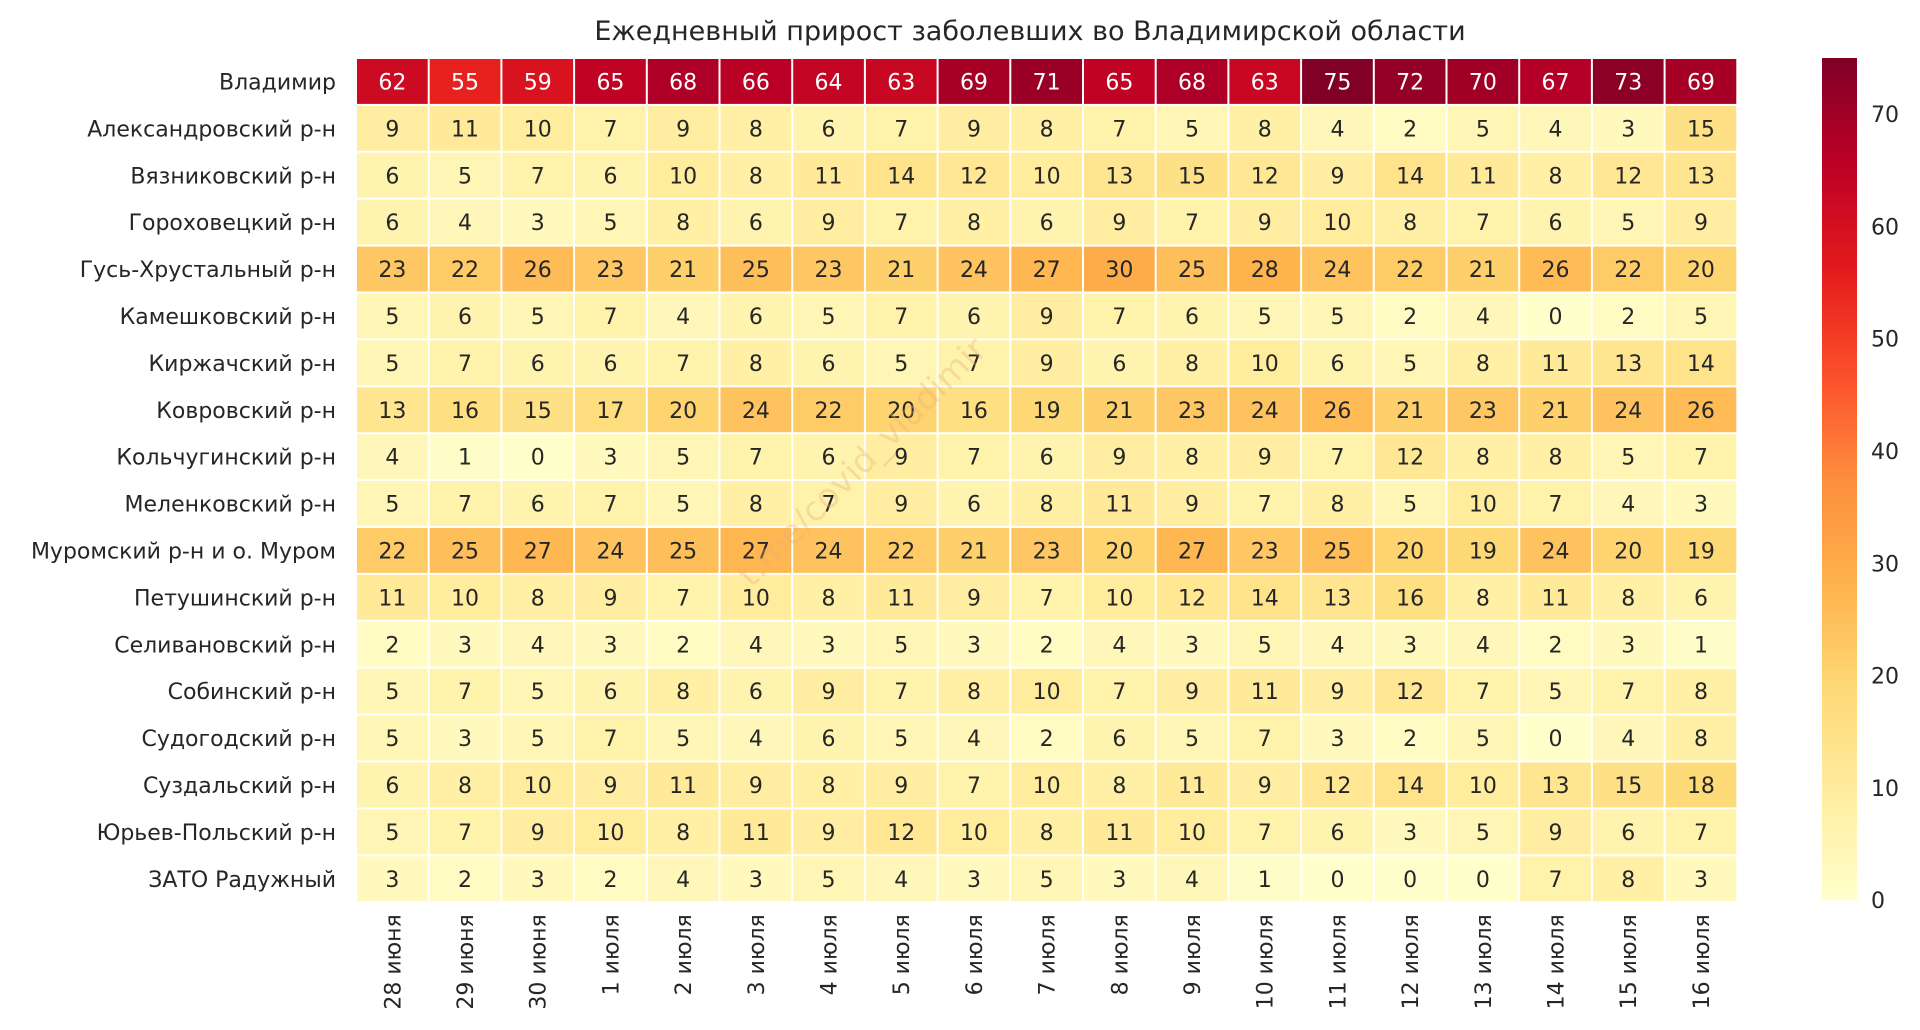  I want to click on row-label: Вязниковский р-н, so click(233, 176).